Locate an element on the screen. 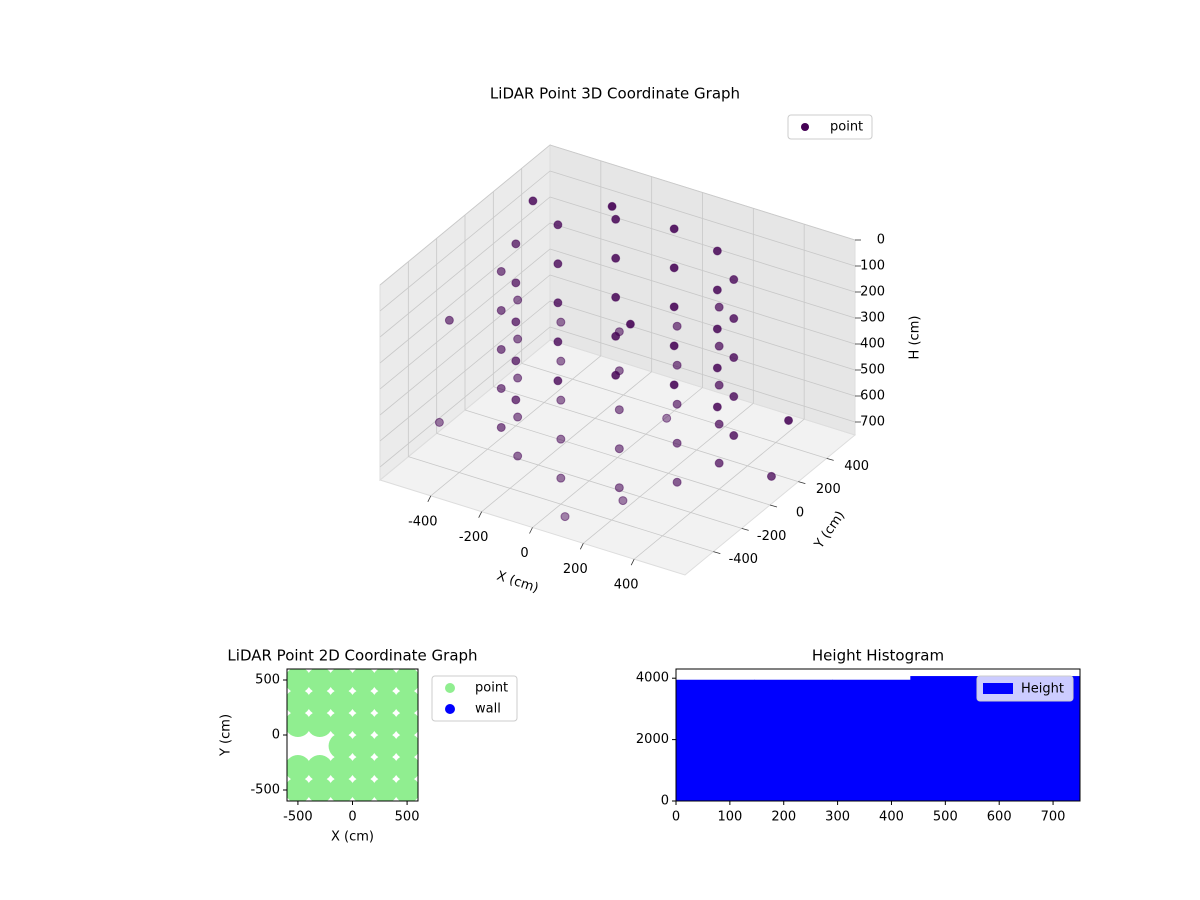  x-tick-label: 200 is located at coordinates (783, 817).